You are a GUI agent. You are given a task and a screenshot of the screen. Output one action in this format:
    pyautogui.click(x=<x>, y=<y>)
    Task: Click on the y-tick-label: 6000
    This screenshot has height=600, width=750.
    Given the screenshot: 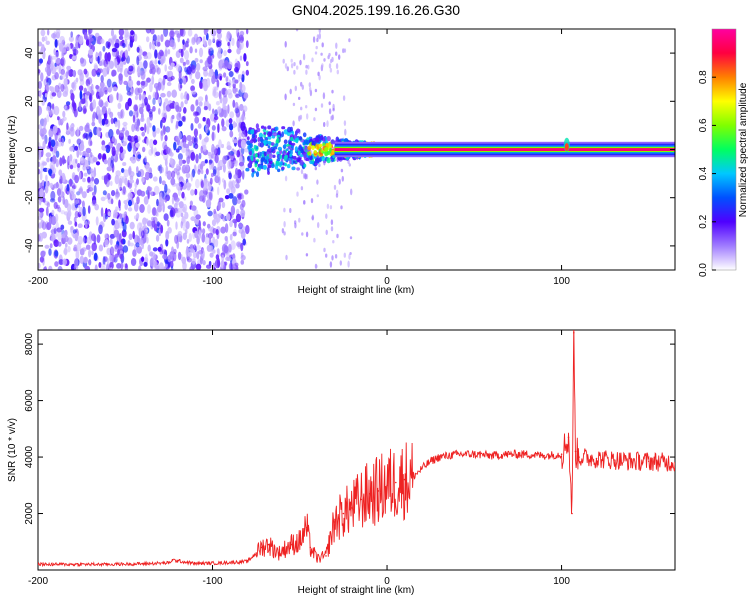 What is the action you would take?
    pyautogui.click(x=29, y=400)
    